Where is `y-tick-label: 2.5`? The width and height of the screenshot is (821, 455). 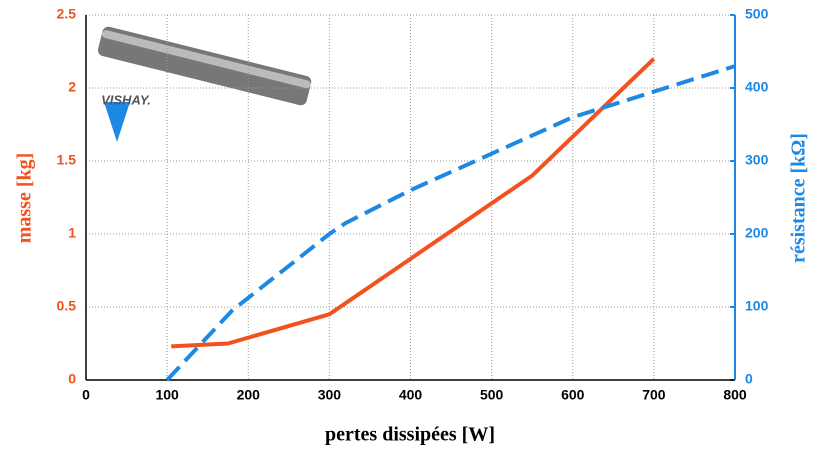
y-tick-label: 2.5 is located at coordinates (67, 14).